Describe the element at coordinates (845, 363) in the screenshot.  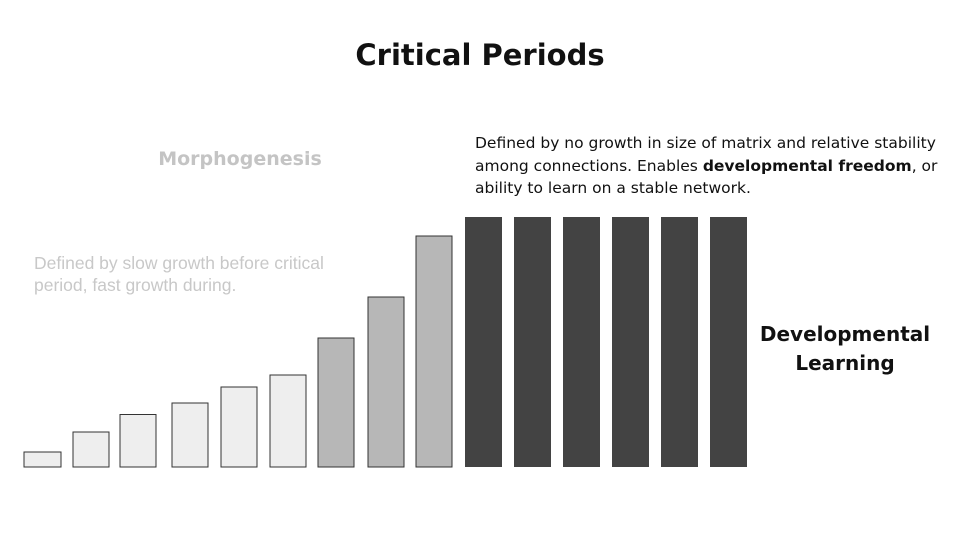
I see `developmental-learning-heading-line2: Learning` at that location.